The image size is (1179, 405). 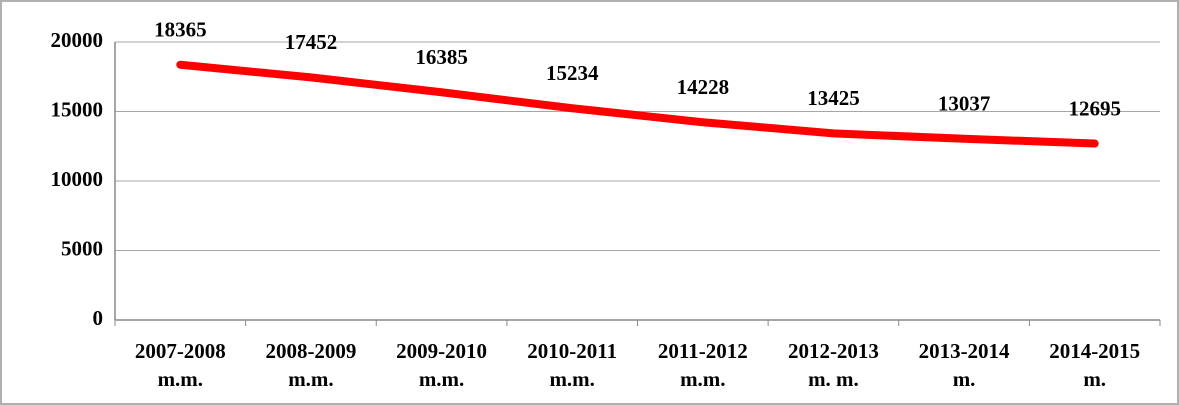 What do you see at coordinates (833, 98) in the screenshot?
I see `data-label: 13425` at bounding box center [833, 98].